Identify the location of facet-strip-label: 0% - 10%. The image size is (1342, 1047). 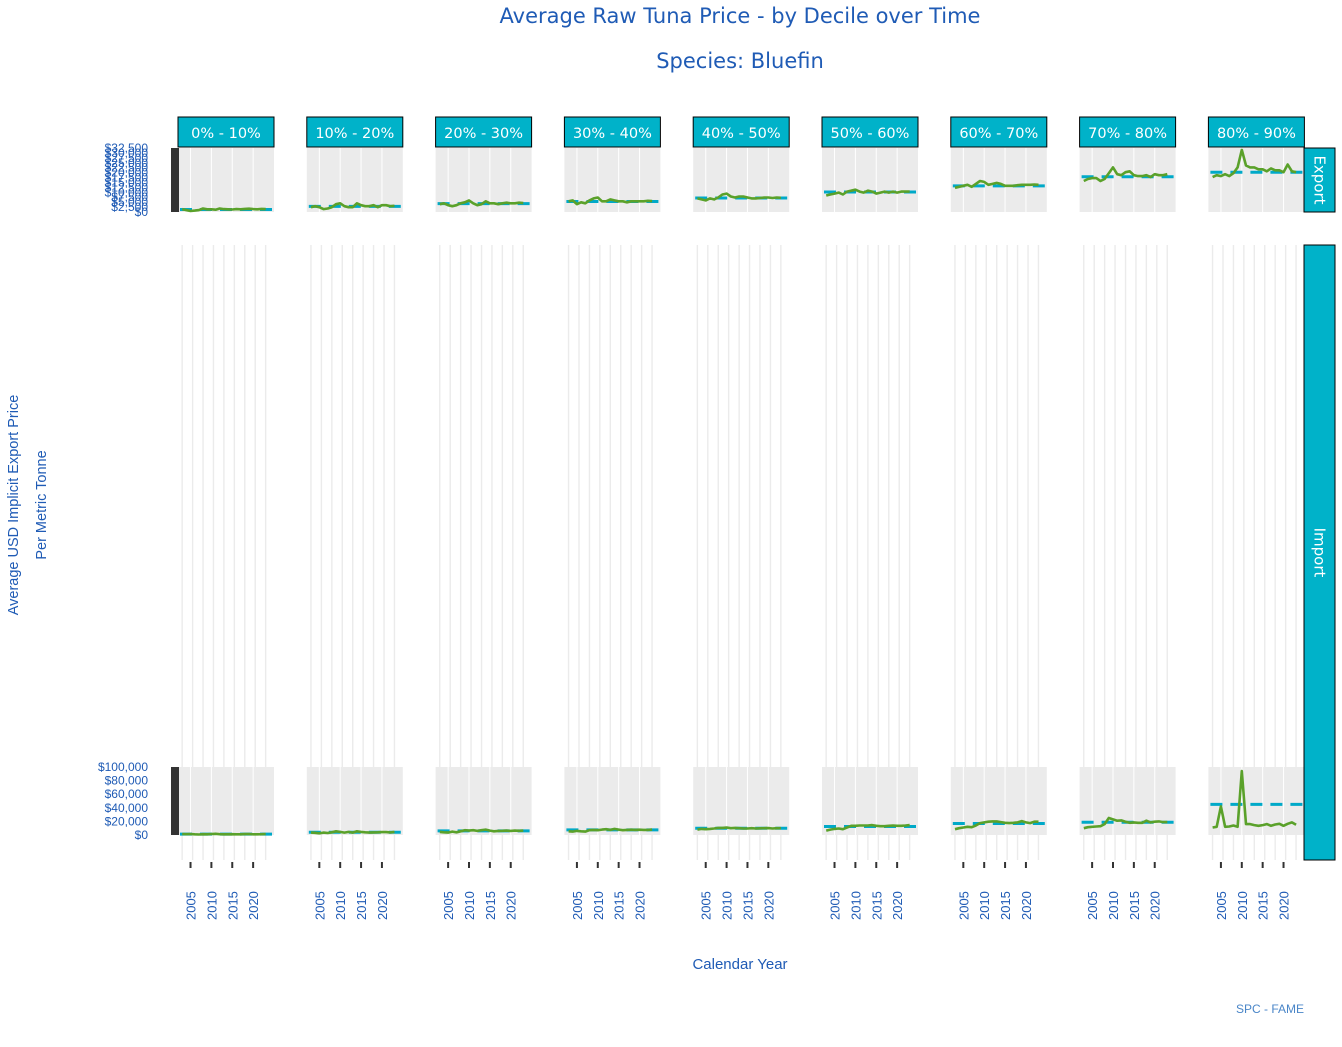
(226, 134).